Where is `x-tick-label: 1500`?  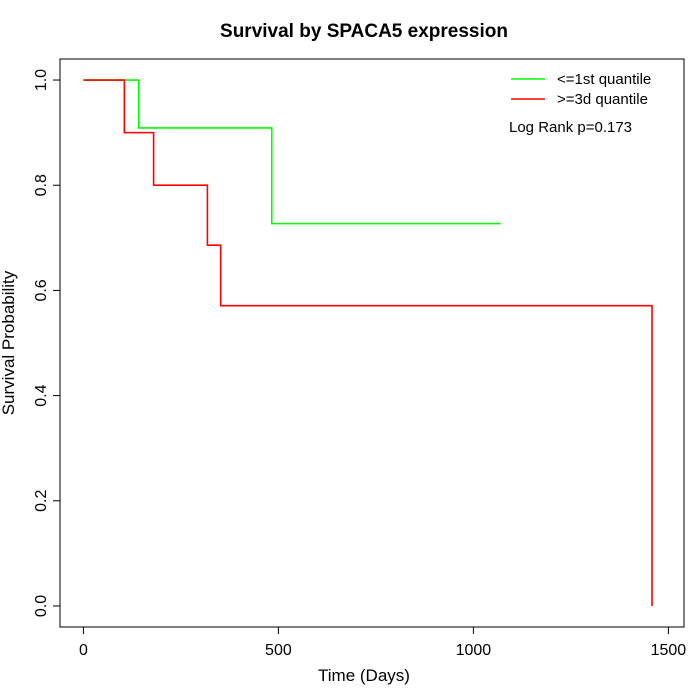
x-tick-label: 1500 is located at coordinates (669, 650).